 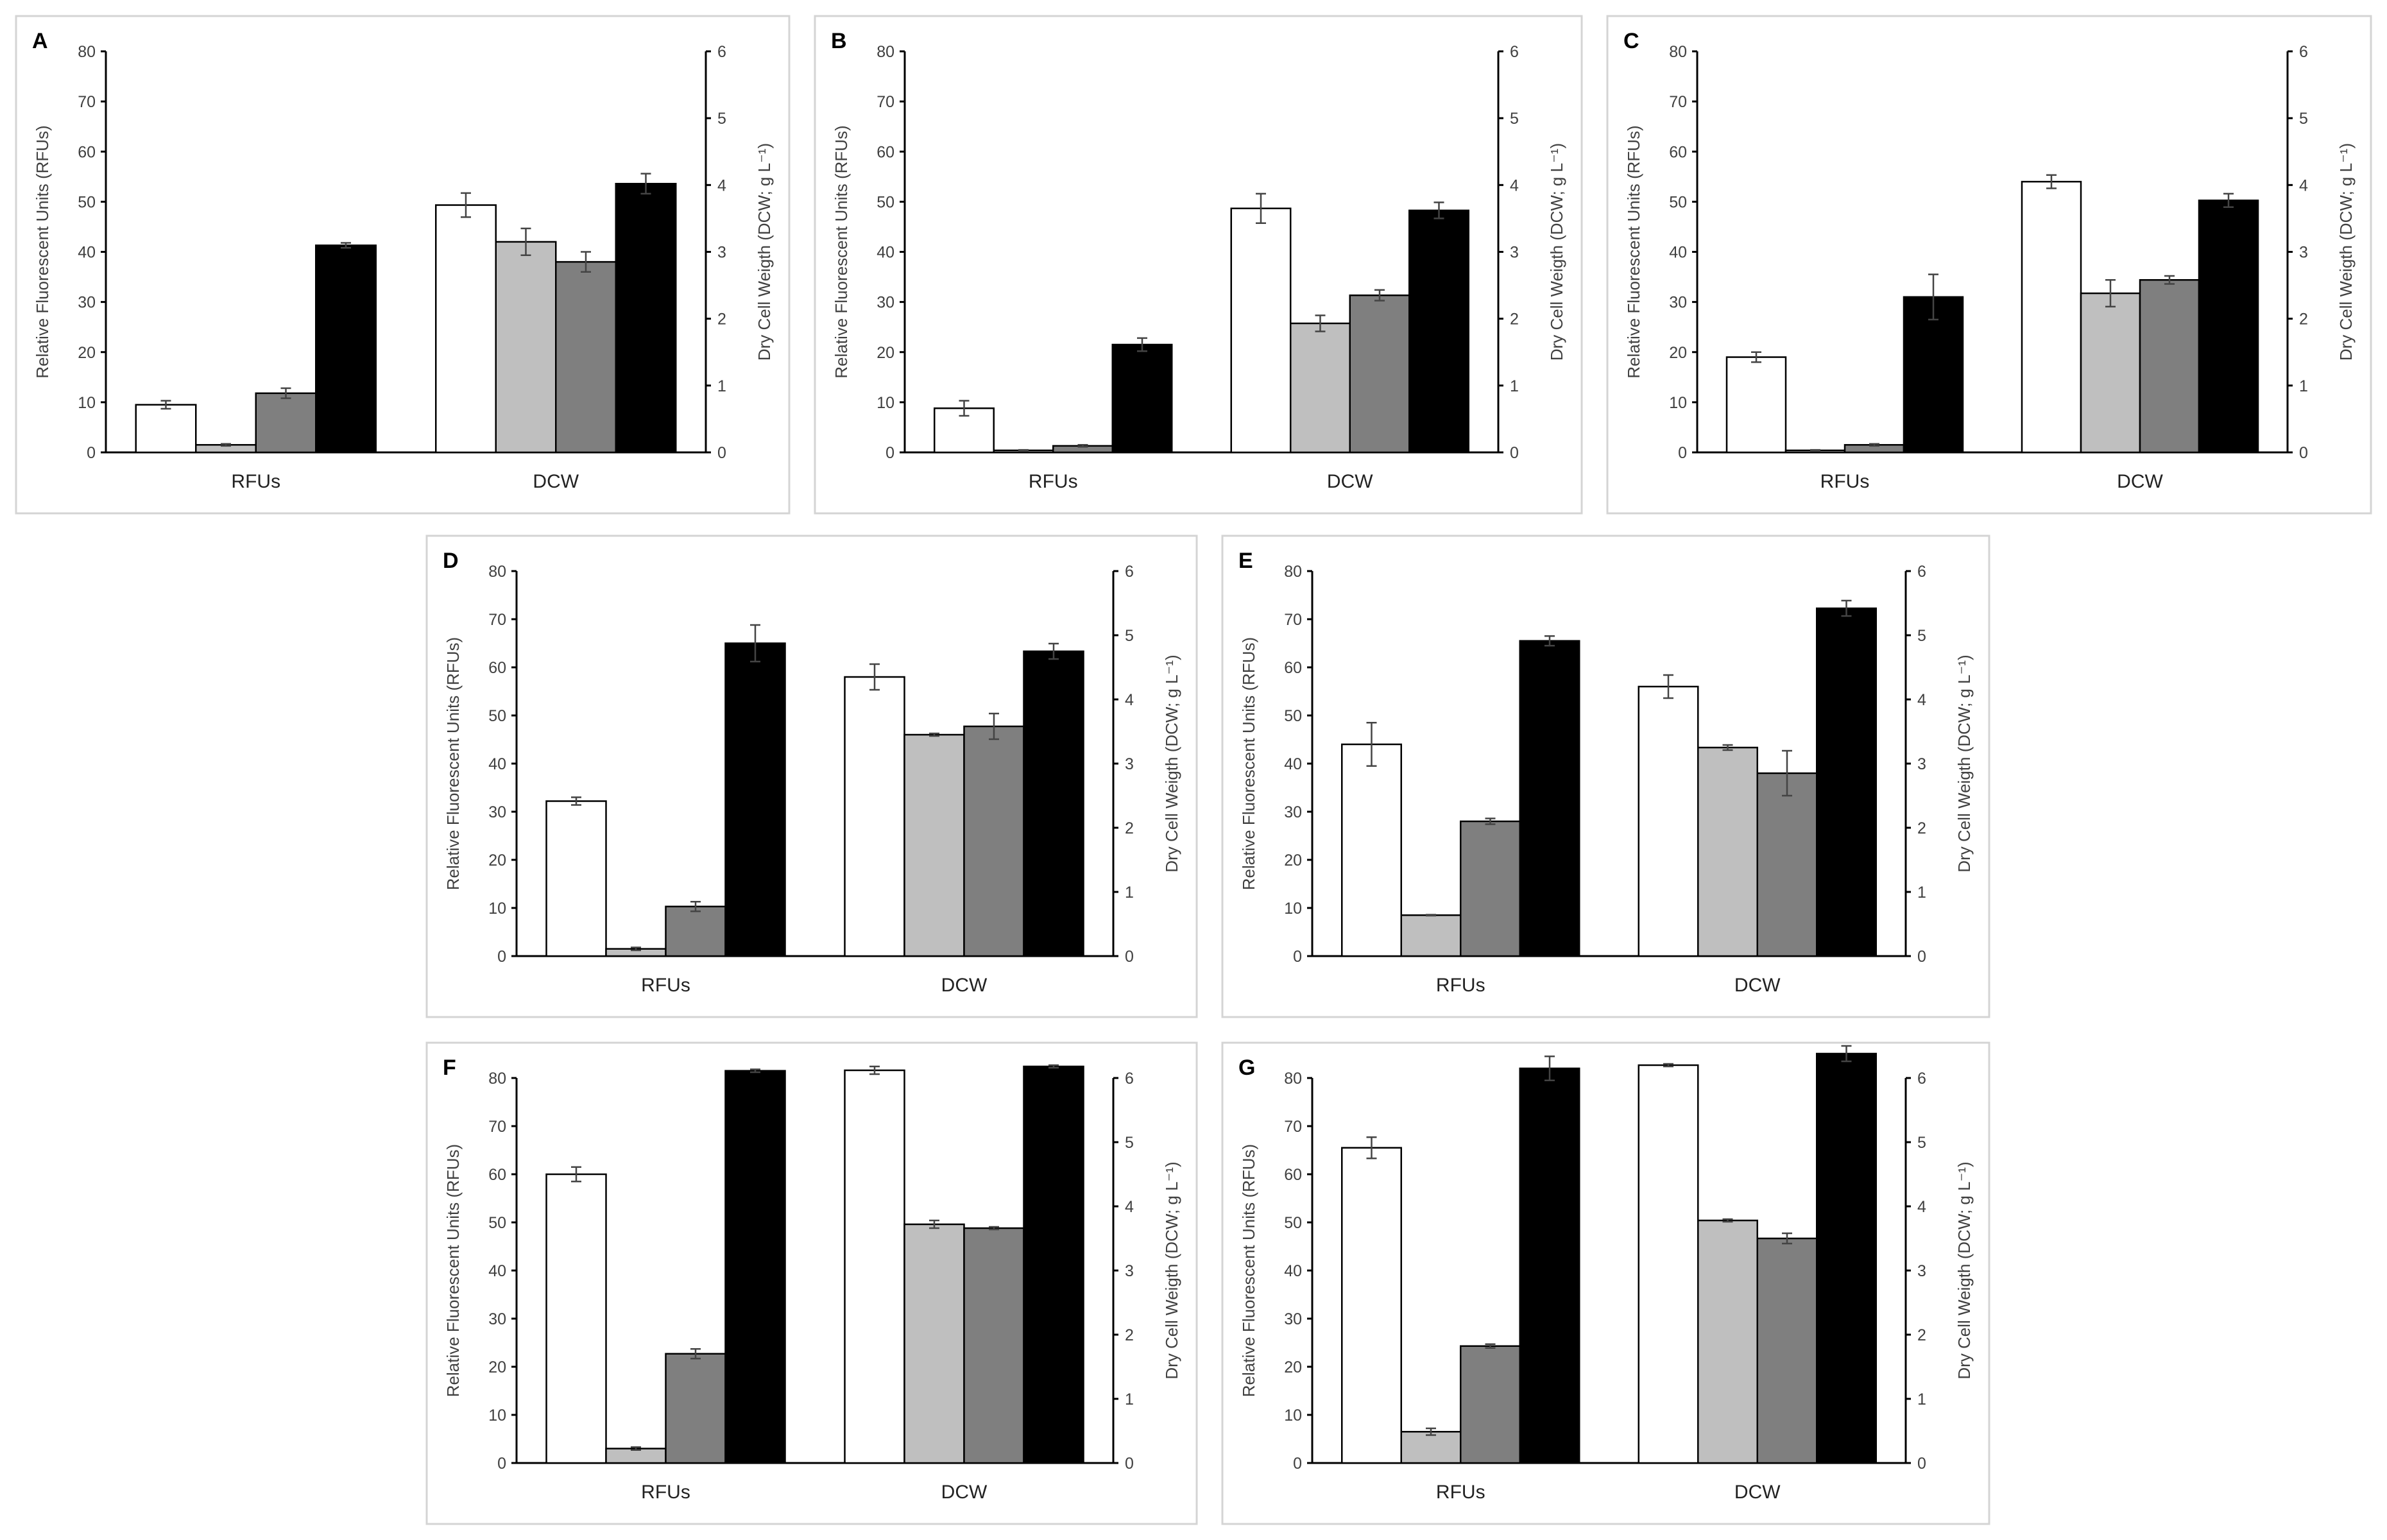 I want to click on panel-e-left-tick-label: 80, so click(x=1293, y=572).